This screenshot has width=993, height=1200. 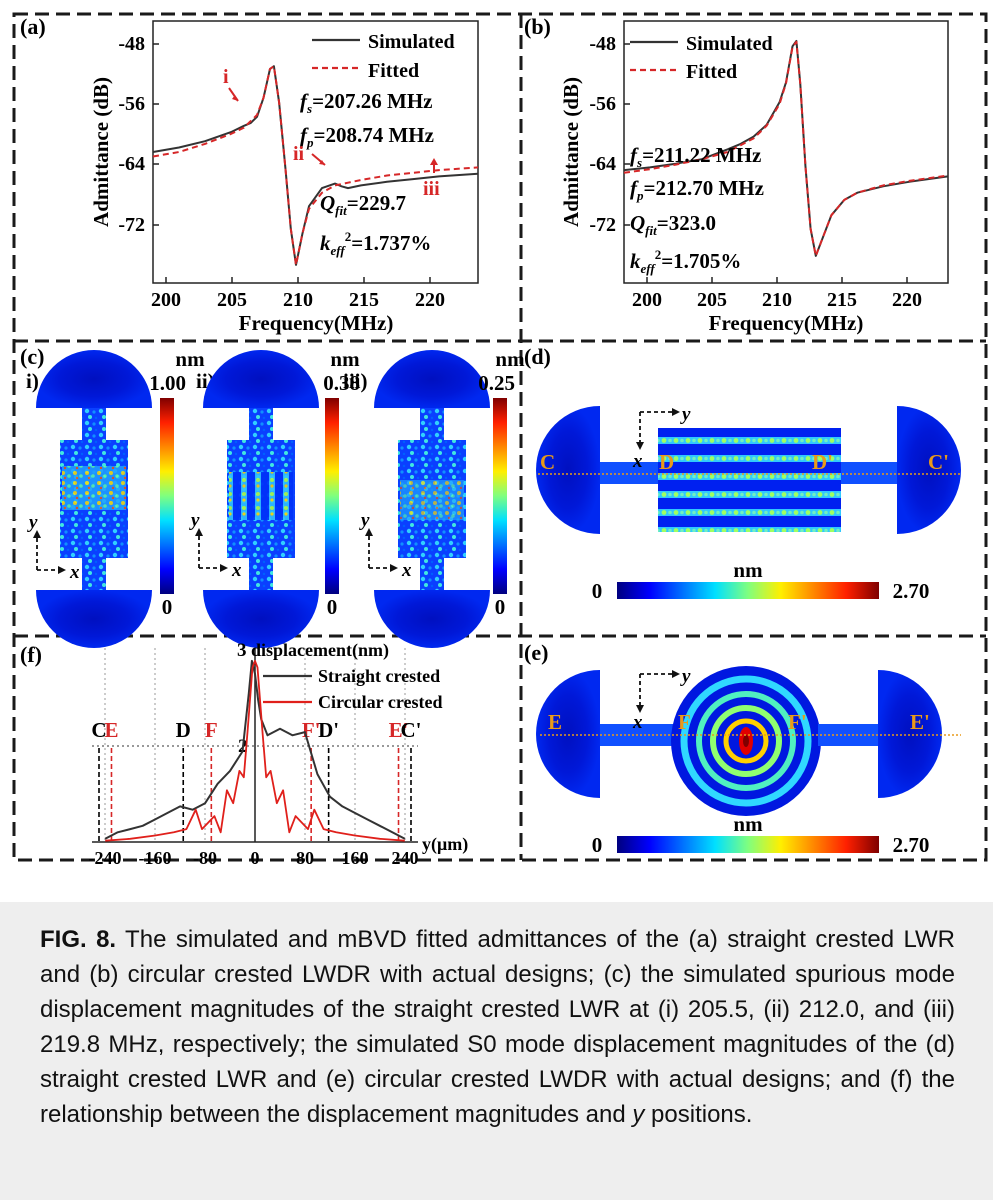 I want to click on param-keff: keff2=1.737%, so click(x=375, y=243).